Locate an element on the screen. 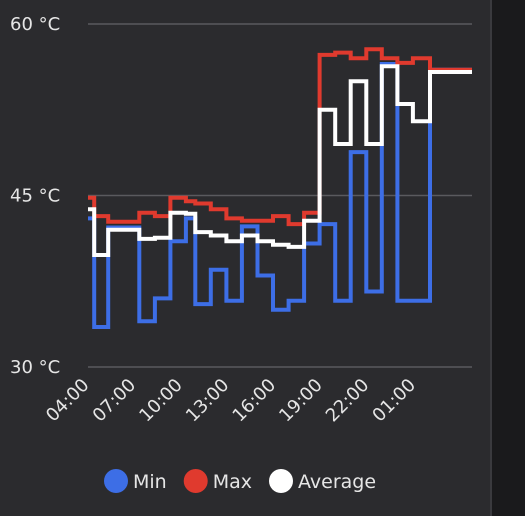 The image size is (525, 516). x-tick-label: 07:00 is located at coordinates (115, 401).